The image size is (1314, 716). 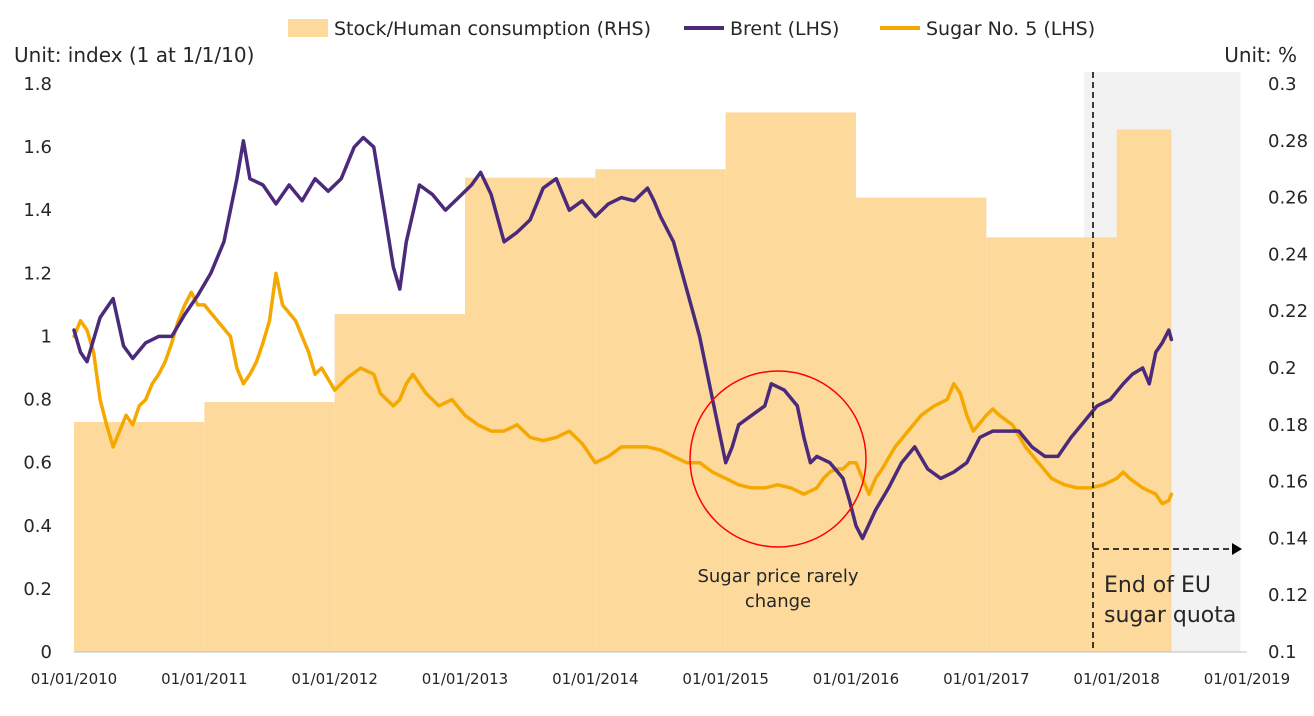 What do you see at coordinates (37, 273) in the screenshot?
I see `left-tick-label: 1.2` at bounding box center [37, 273].